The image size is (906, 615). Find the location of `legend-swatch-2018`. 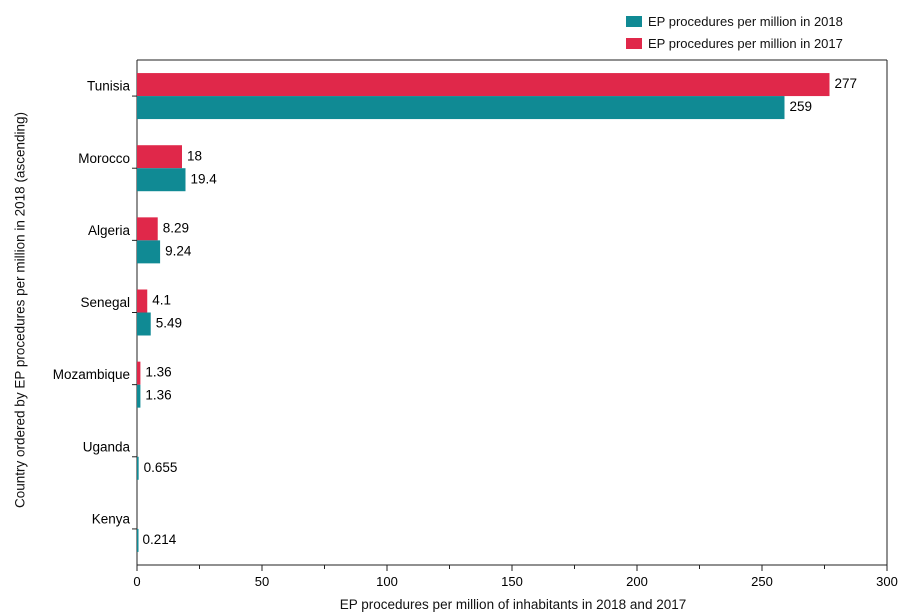

legend-swatch-2018 is located at coordinates (634, 21).